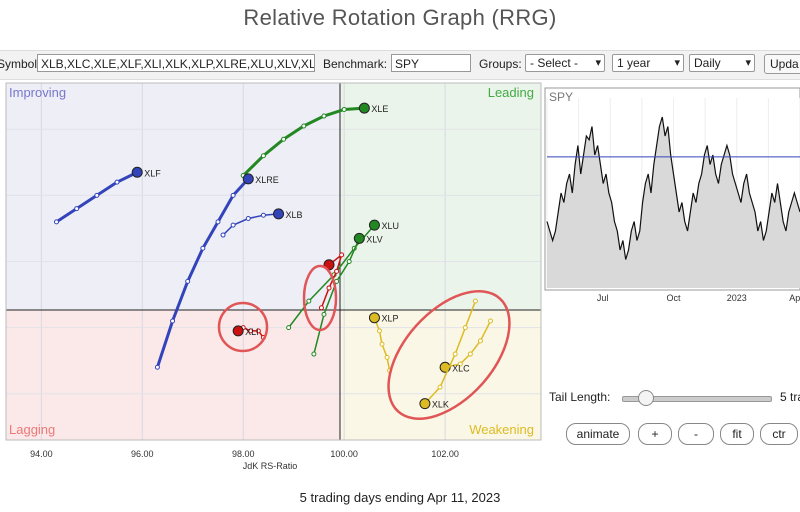 This screenshot has width=800, height=512. I want to click on page-title: Relative Rotation Graph (RRG), so click(400, 17).